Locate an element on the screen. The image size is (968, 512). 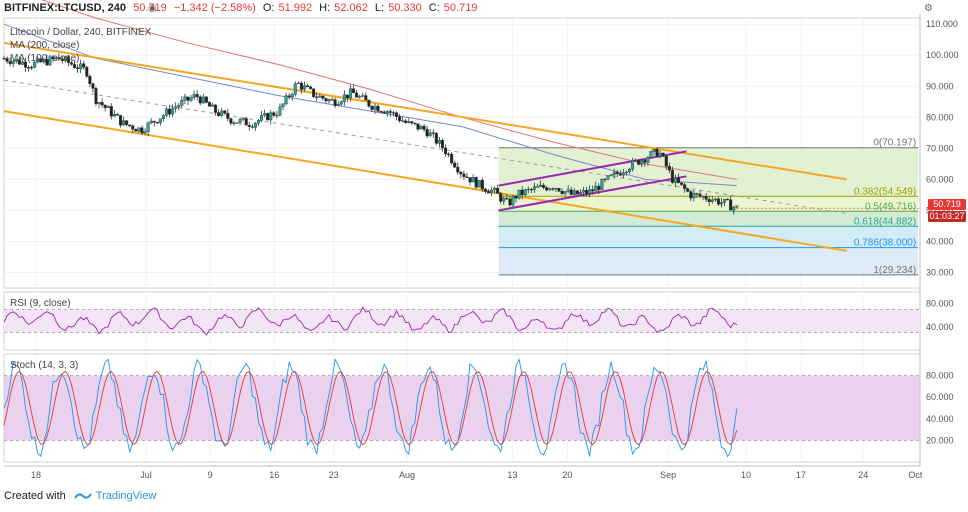
ma100-legend: MA (100, close) is located at coordinates (45, 58).